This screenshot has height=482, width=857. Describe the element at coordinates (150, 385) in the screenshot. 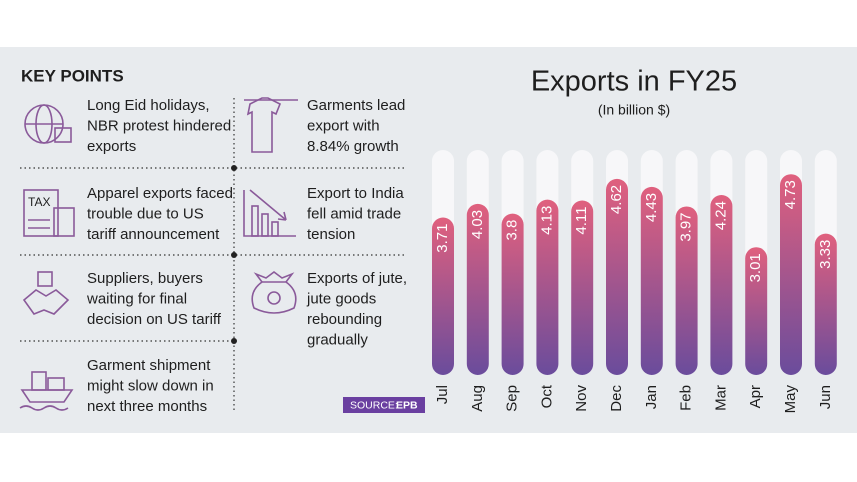

I see `key-point-text: might slow down in` at that location.